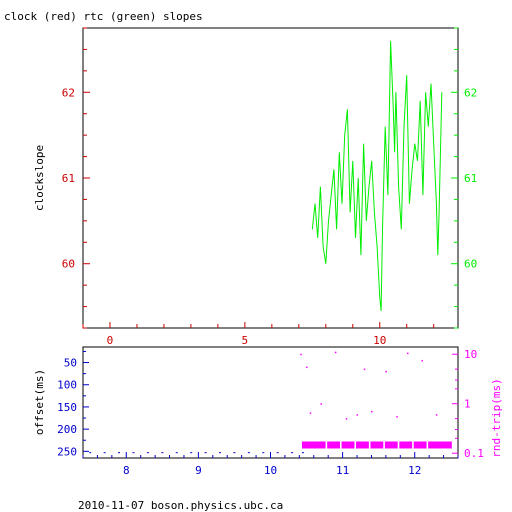 The height and width of the screenshot is (512, 512). What do you see at coordinates (379, 340) in the screenshot?
I see `top-x-tick-label: 10` at bounding box center [379, 340].